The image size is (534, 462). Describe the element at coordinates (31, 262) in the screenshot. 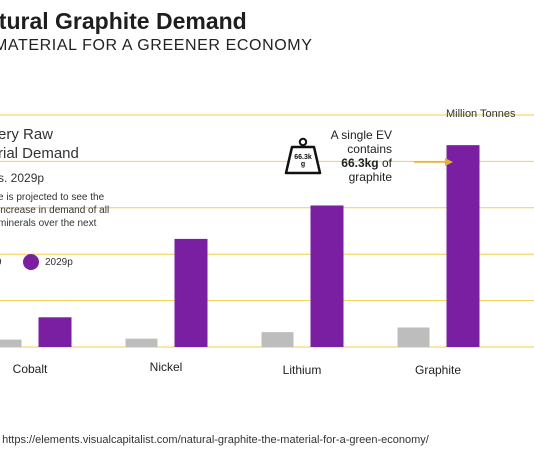

I see `legend-2029-swatch` at that location.